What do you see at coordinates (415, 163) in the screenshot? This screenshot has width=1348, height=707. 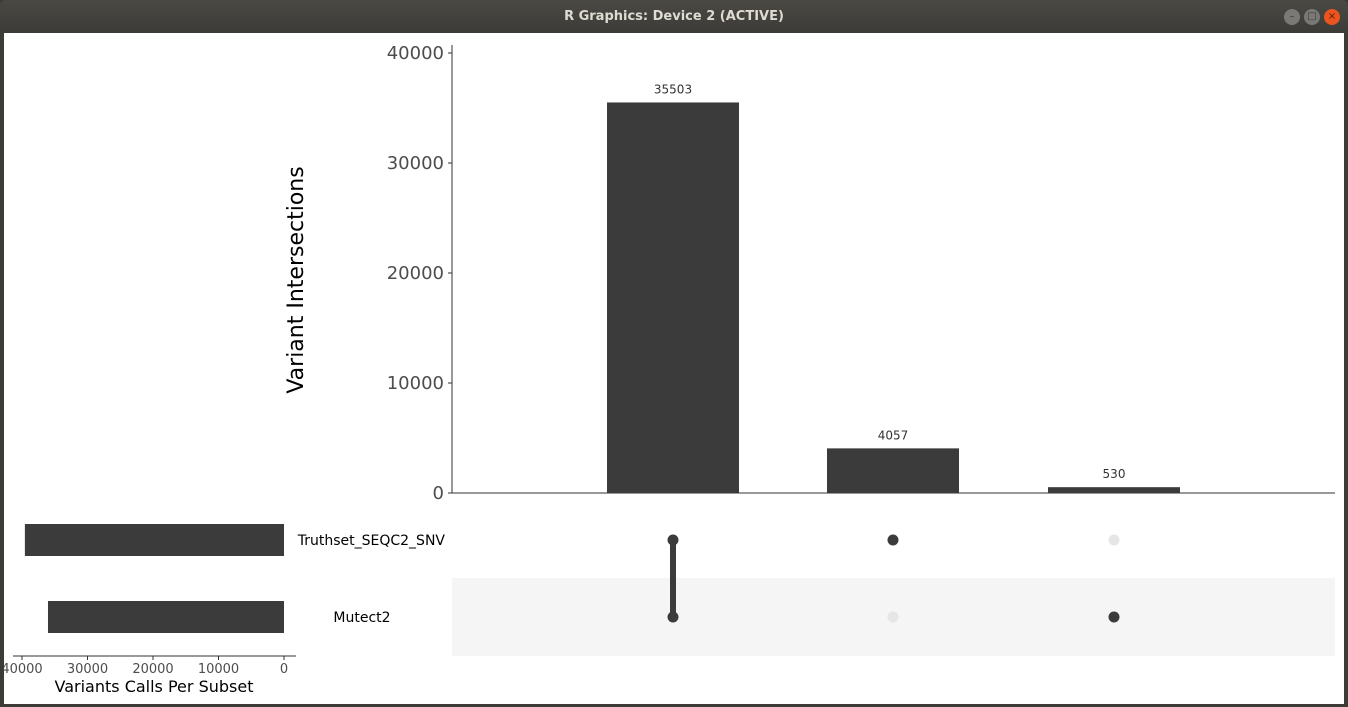 I see `y-tick-label: 30000` at bounding box center [415, 163].